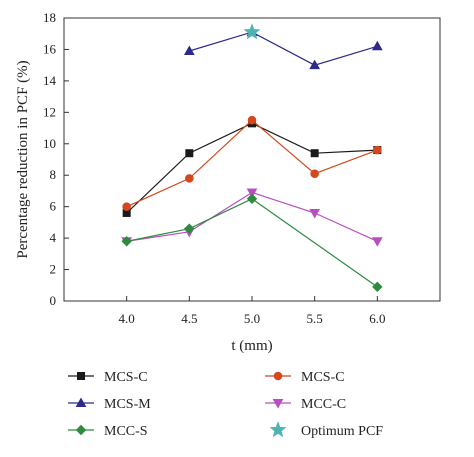 The height and width of the screenshot is (457, 474). What do you see at coordinates (252, 318) in the screenshot?
I see `x-tick-label: 5.0` at bounding box center [252, 318].